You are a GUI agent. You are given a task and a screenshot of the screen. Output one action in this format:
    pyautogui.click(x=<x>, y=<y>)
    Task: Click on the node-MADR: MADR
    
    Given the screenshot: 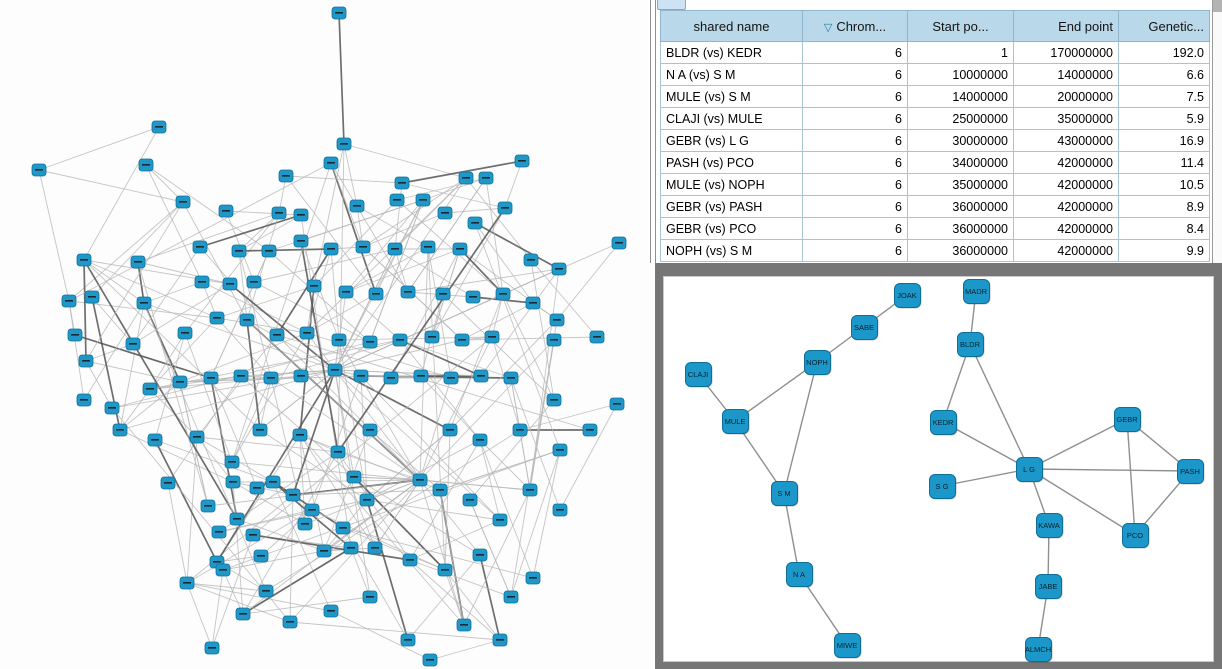 What is the action you would take?
    pyautogui.click(x=976, y=291)
    